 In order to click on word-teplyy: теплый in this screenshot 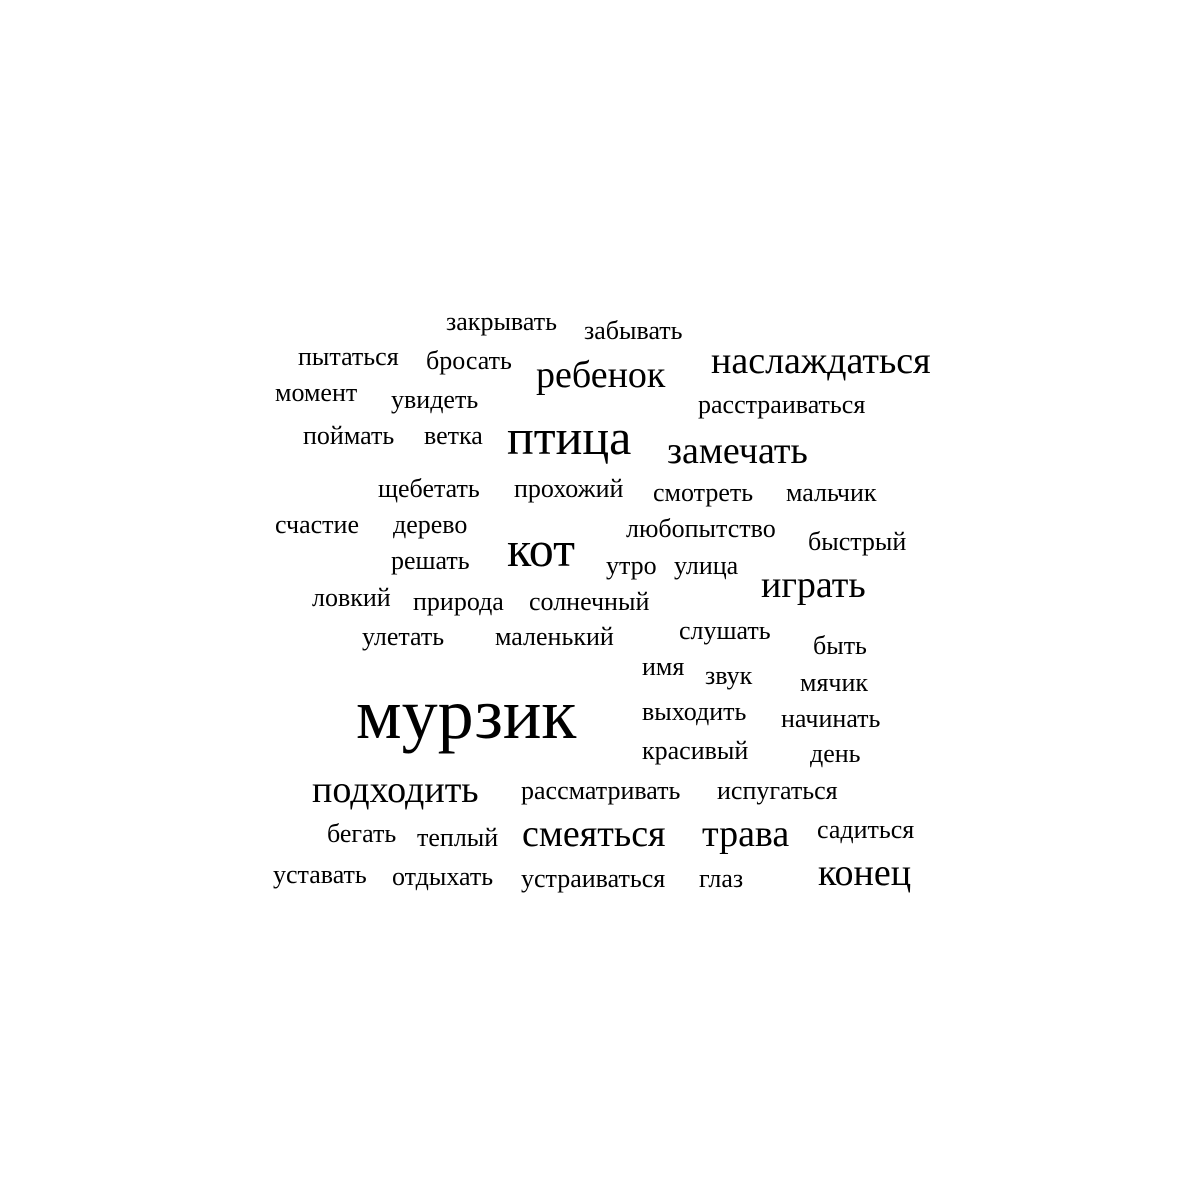, I will do `click(458, 837)`.